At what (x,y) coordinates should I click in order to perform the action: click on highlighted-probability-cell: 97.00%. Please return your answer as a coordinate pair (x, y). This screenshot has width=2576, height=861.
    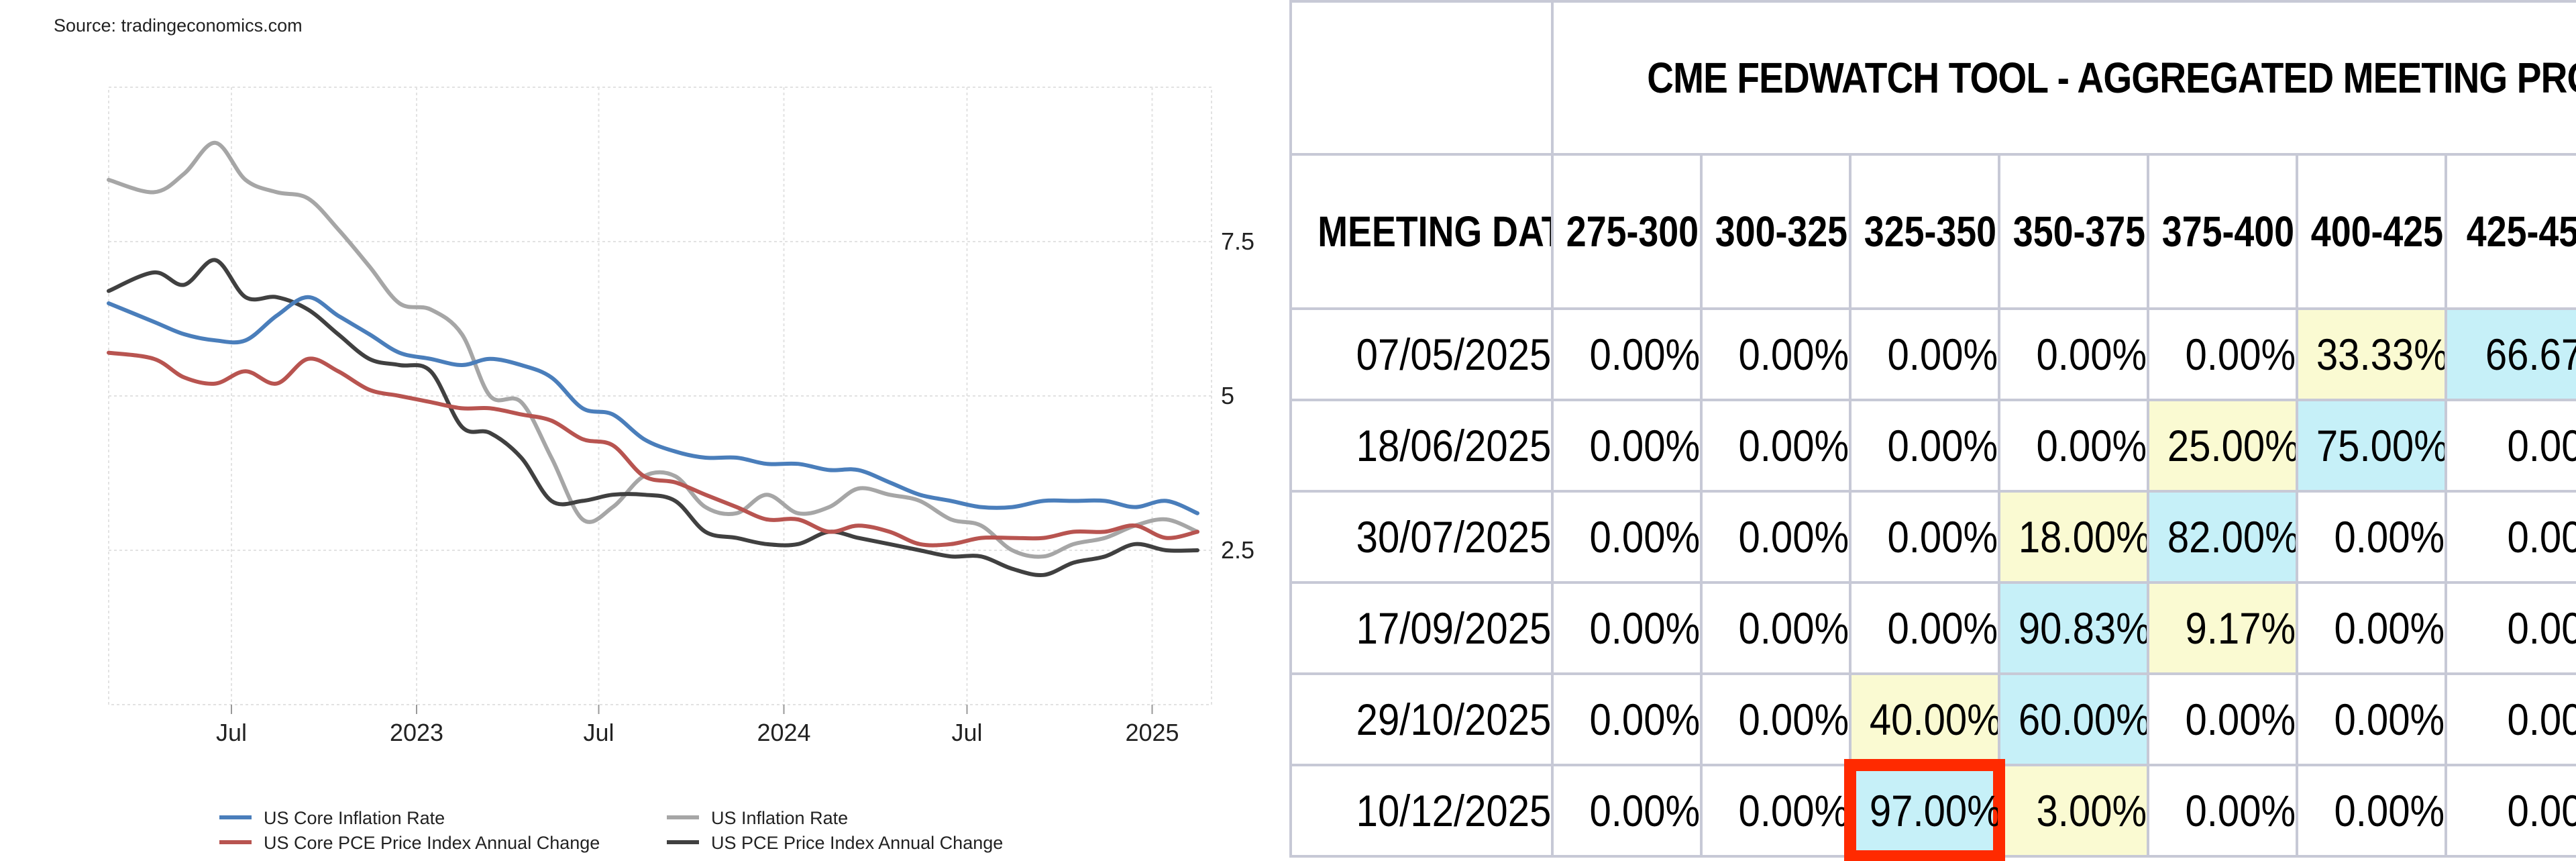
    Looking at the image, I should click on (1924, 810).